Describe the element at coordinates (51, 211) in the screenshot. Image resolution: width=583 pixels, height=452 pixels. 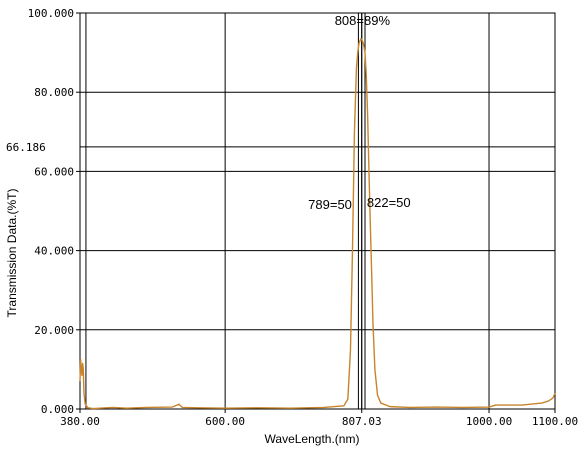
I see `y-tick-labels: 0.000 20.000 40.000 60.000 80.000 100.000` at that location.